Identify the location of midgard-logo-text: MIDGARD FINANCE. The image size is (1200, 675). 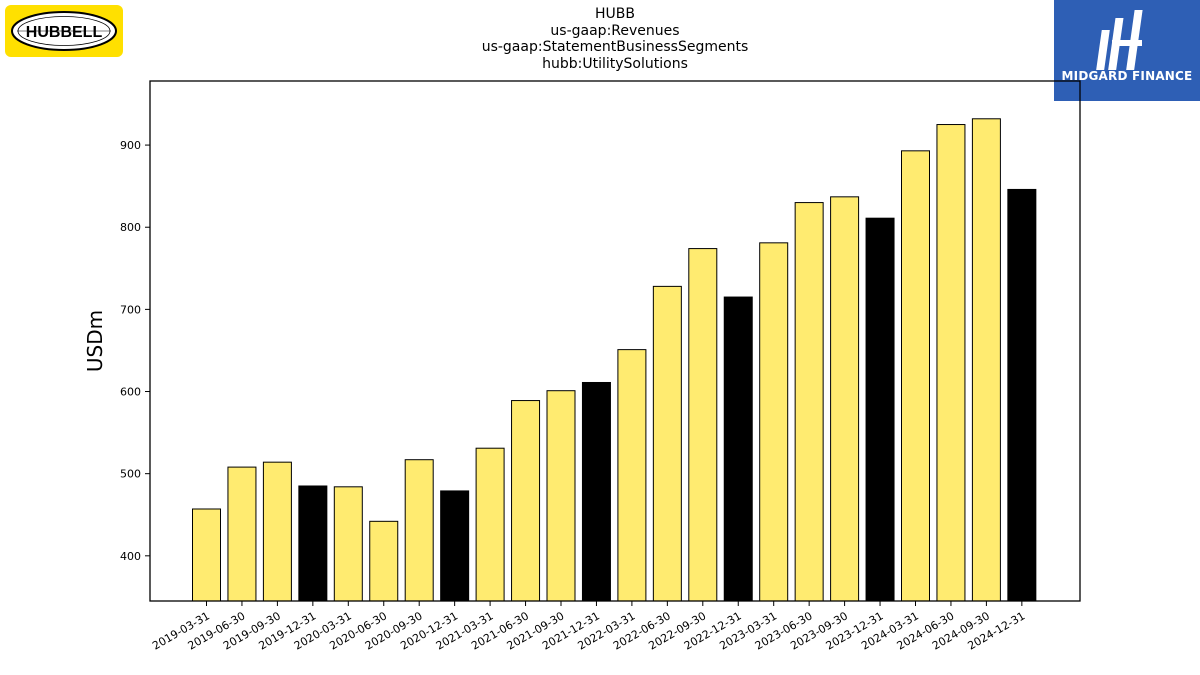
(1127, 76).